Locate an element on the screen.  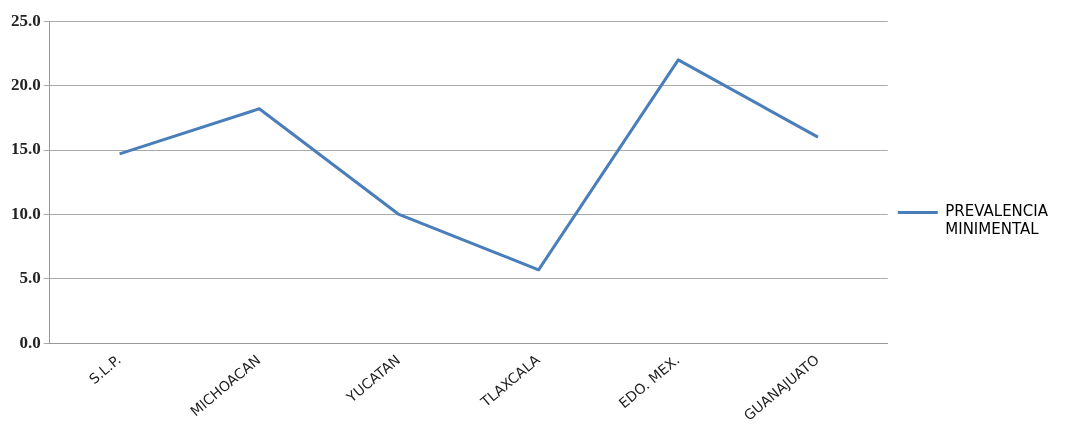
legend-label: PREVALENCIA MINIMENTAL is located at coordinates (997, 220).